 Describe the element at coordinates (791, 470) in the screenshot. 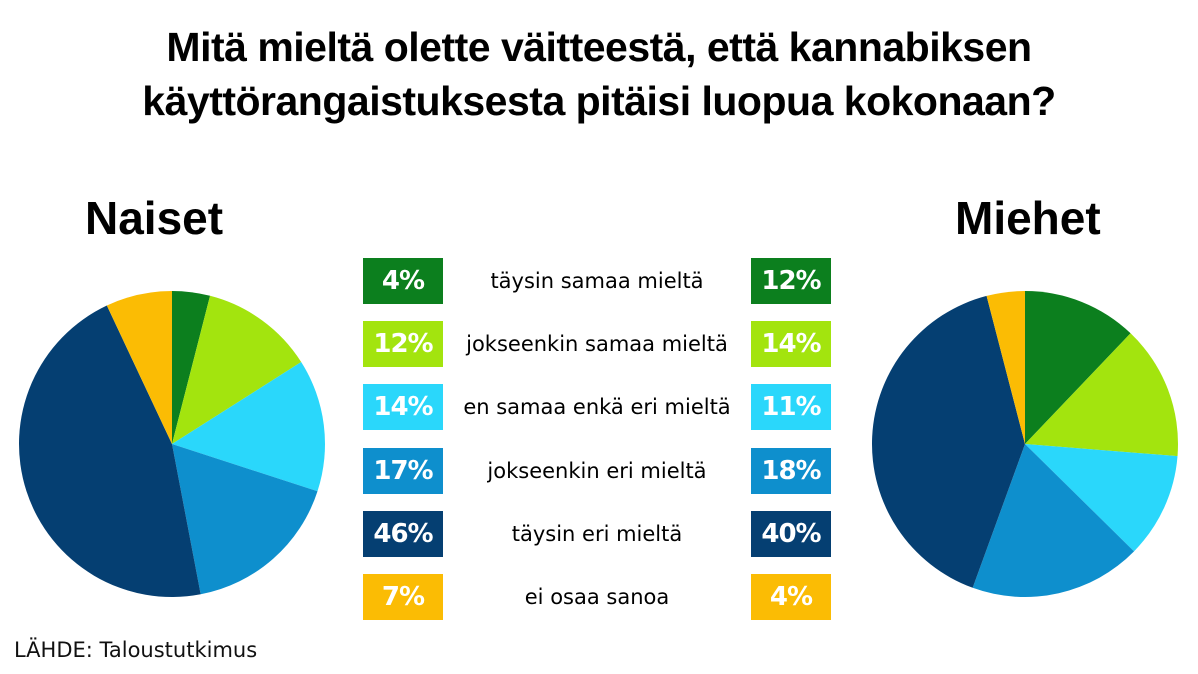

I see `miehet-value-label: 18%` at that location.